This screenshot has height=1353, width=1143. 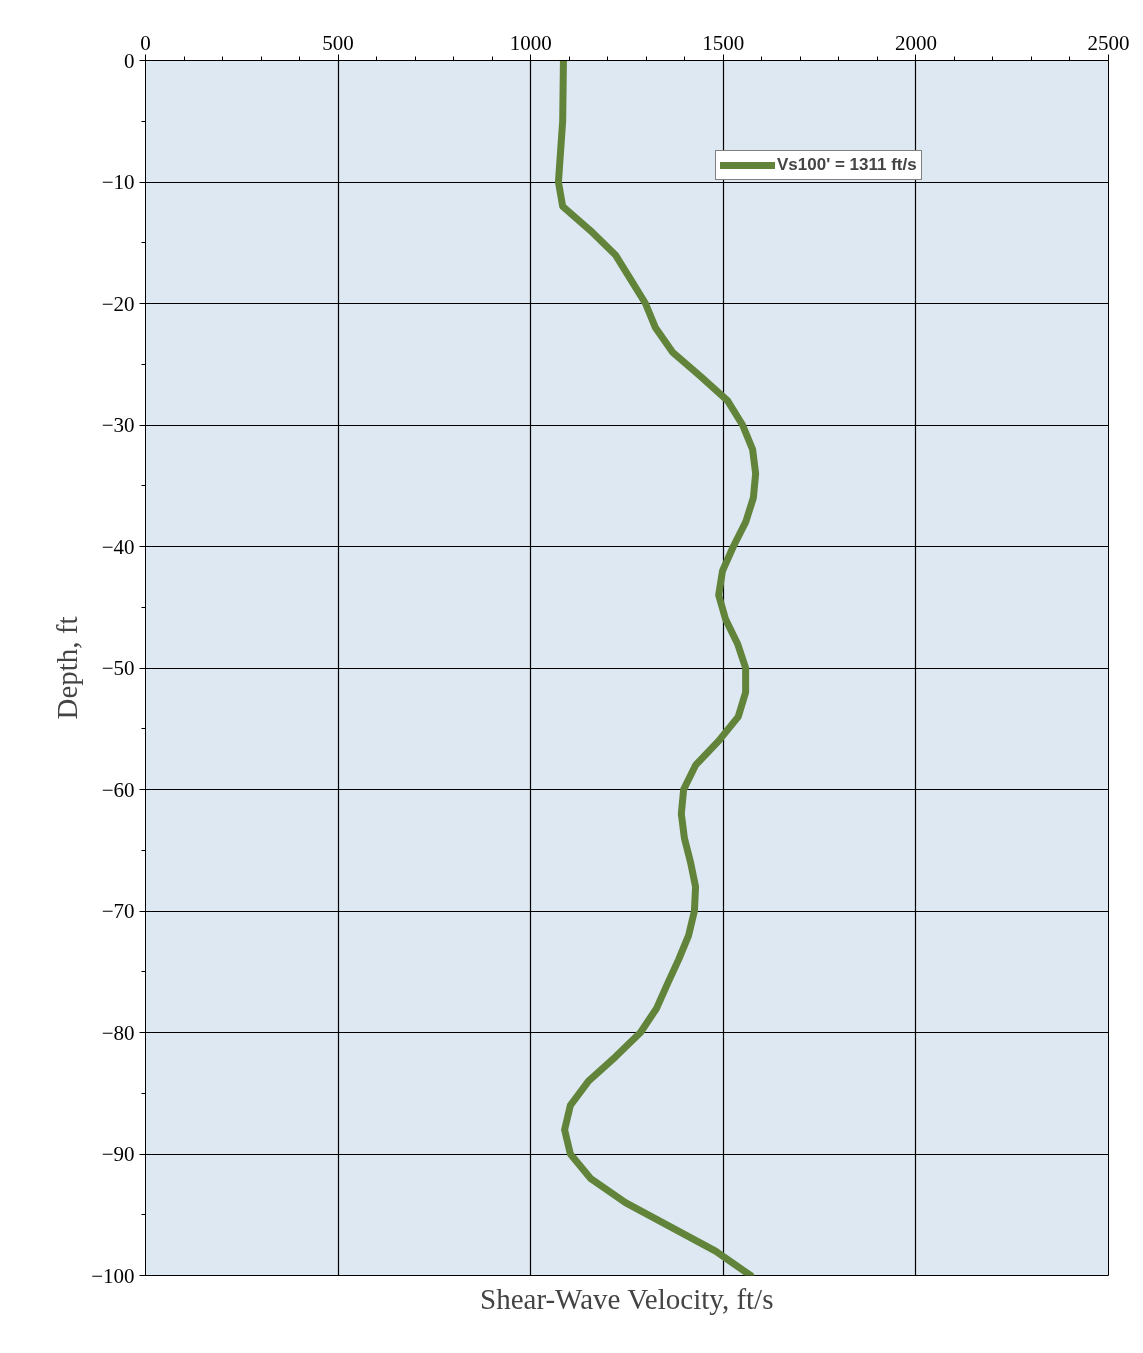 I want to click on y-tick-label: −30, so click(x=118, y=425).